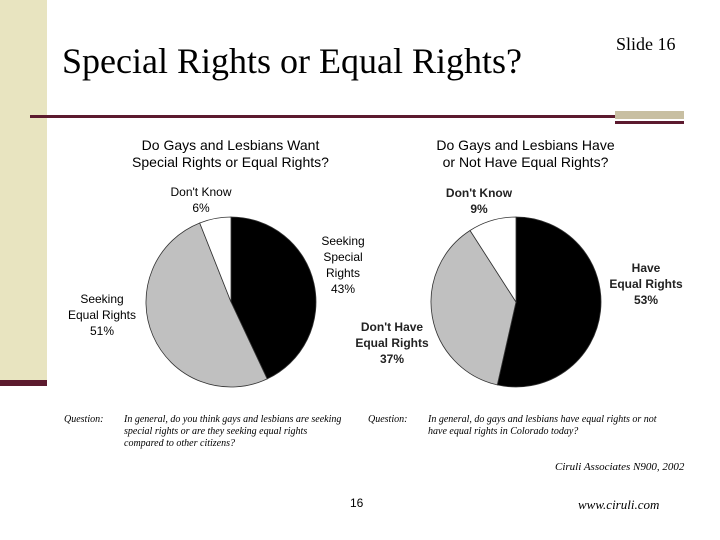 The image size is (720, 540). Describe the element at coordinates (620, 467) in the screenshot. I see `source-note: Ciruli Associates N900, 2002` at that location.